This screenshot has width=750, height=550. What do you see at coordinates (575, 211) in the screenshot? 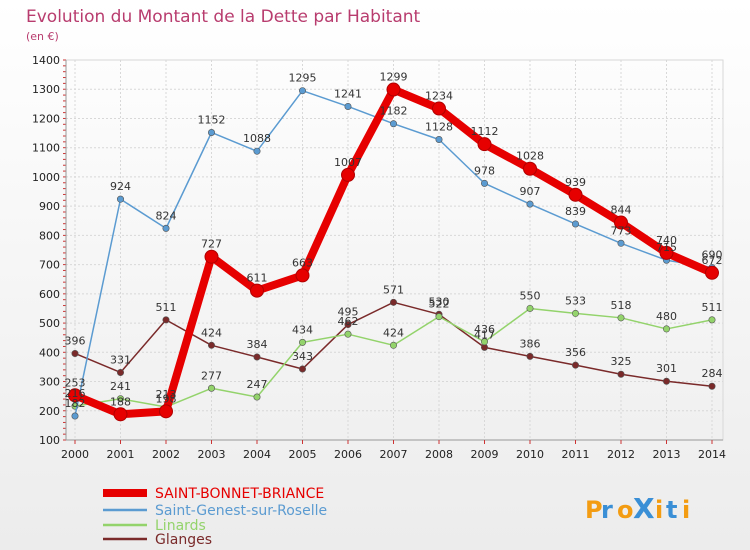
I see `data-label: 839` at bounding box center [575, 211].